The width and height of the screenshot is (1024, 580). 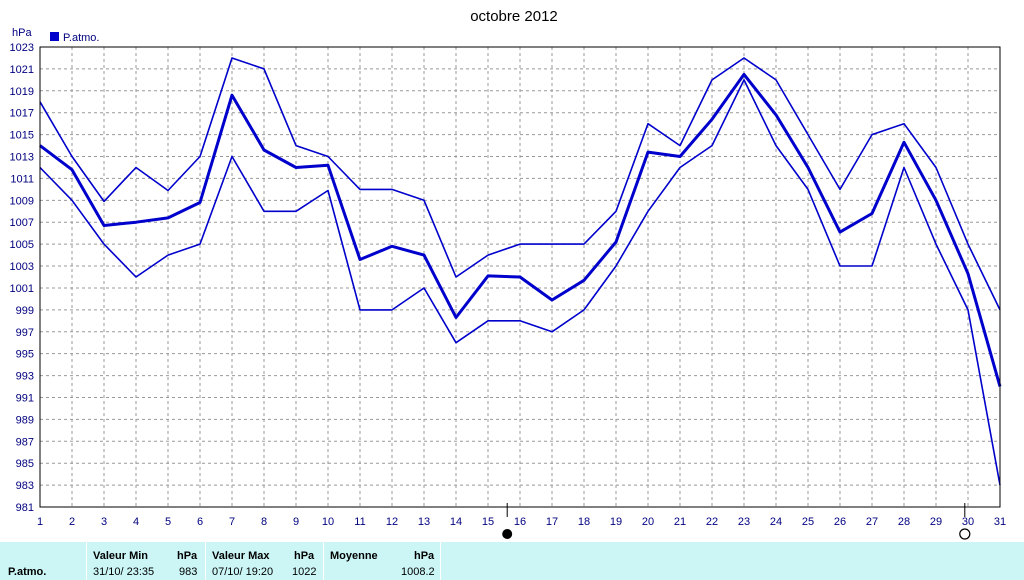 What do you see at coordinates (872, 522) in the screenshot?
I see `x-tick-label: 27` at bounding box center [872, 522].